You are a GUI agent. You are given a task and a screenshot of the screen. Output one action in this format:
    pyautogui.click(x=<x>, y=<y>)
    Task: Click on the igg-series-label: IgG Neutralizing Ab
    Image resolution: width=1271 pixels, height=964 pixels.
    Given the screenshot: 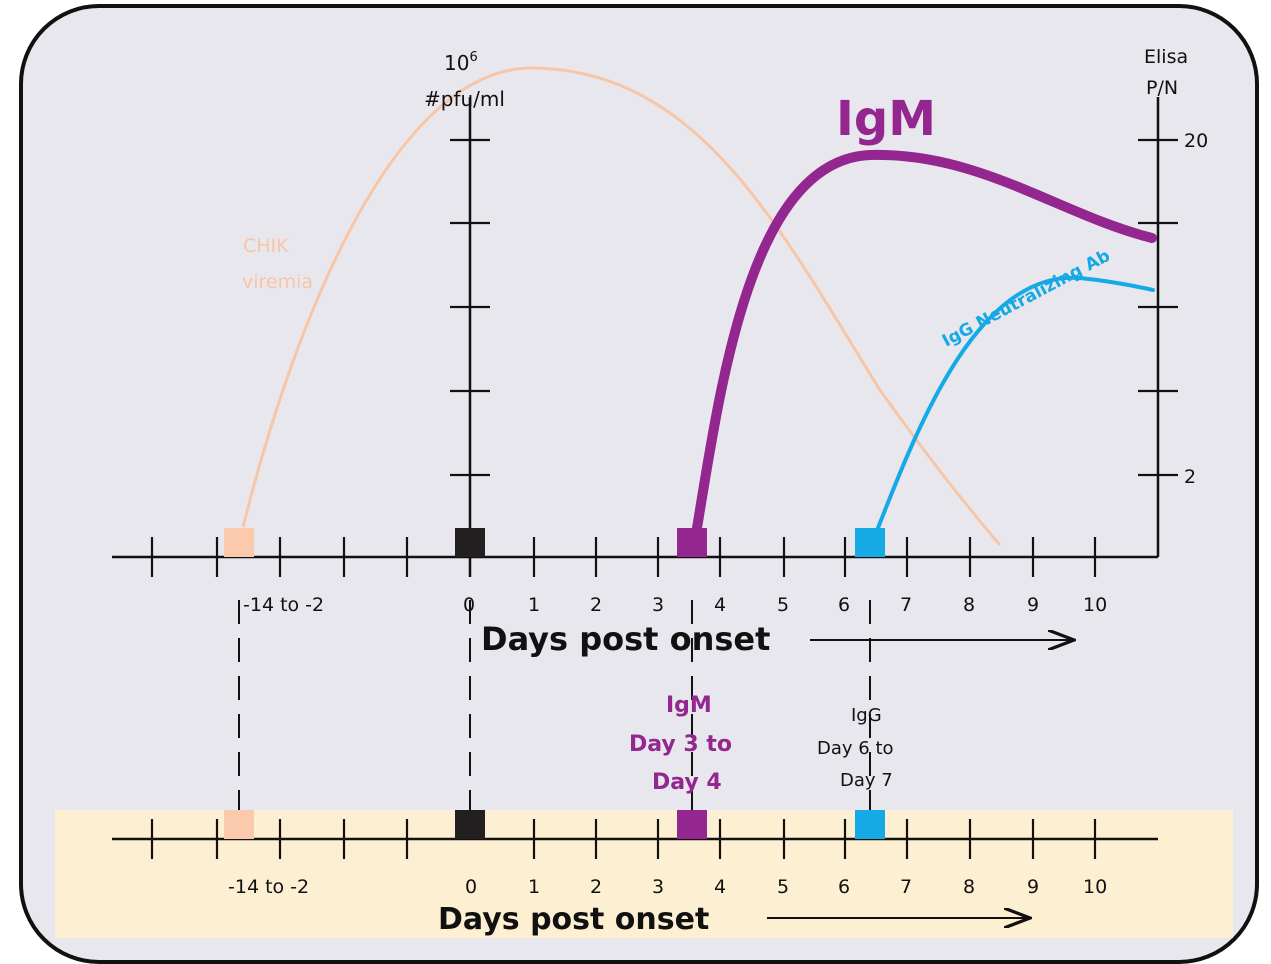 What is the action you would take?
    pyautogui.click(x=1026, y=299)
    